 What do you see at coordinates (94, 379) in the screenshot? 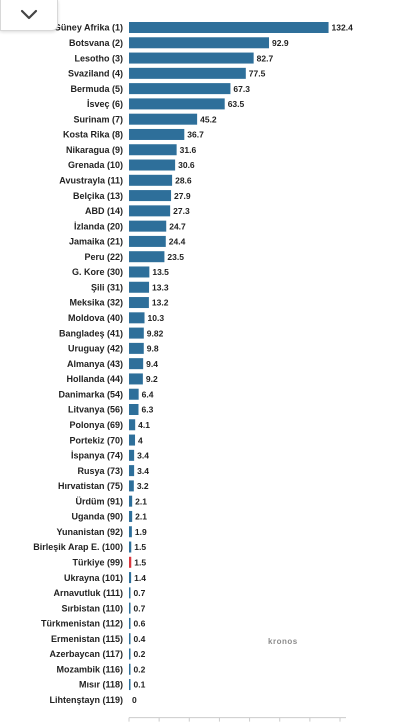
I see `category-label: Hollanda (44)` at bounding box center [94, 379].